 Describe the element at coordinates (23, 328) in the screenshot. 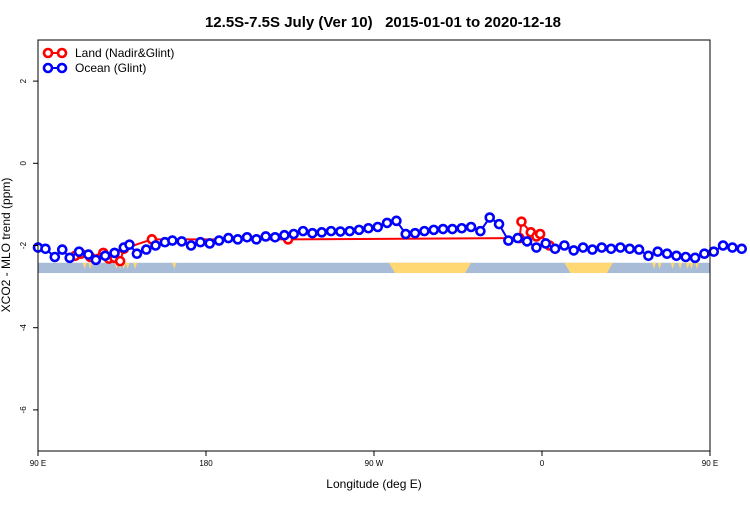

I see `y-tick-label: -4` at that location.